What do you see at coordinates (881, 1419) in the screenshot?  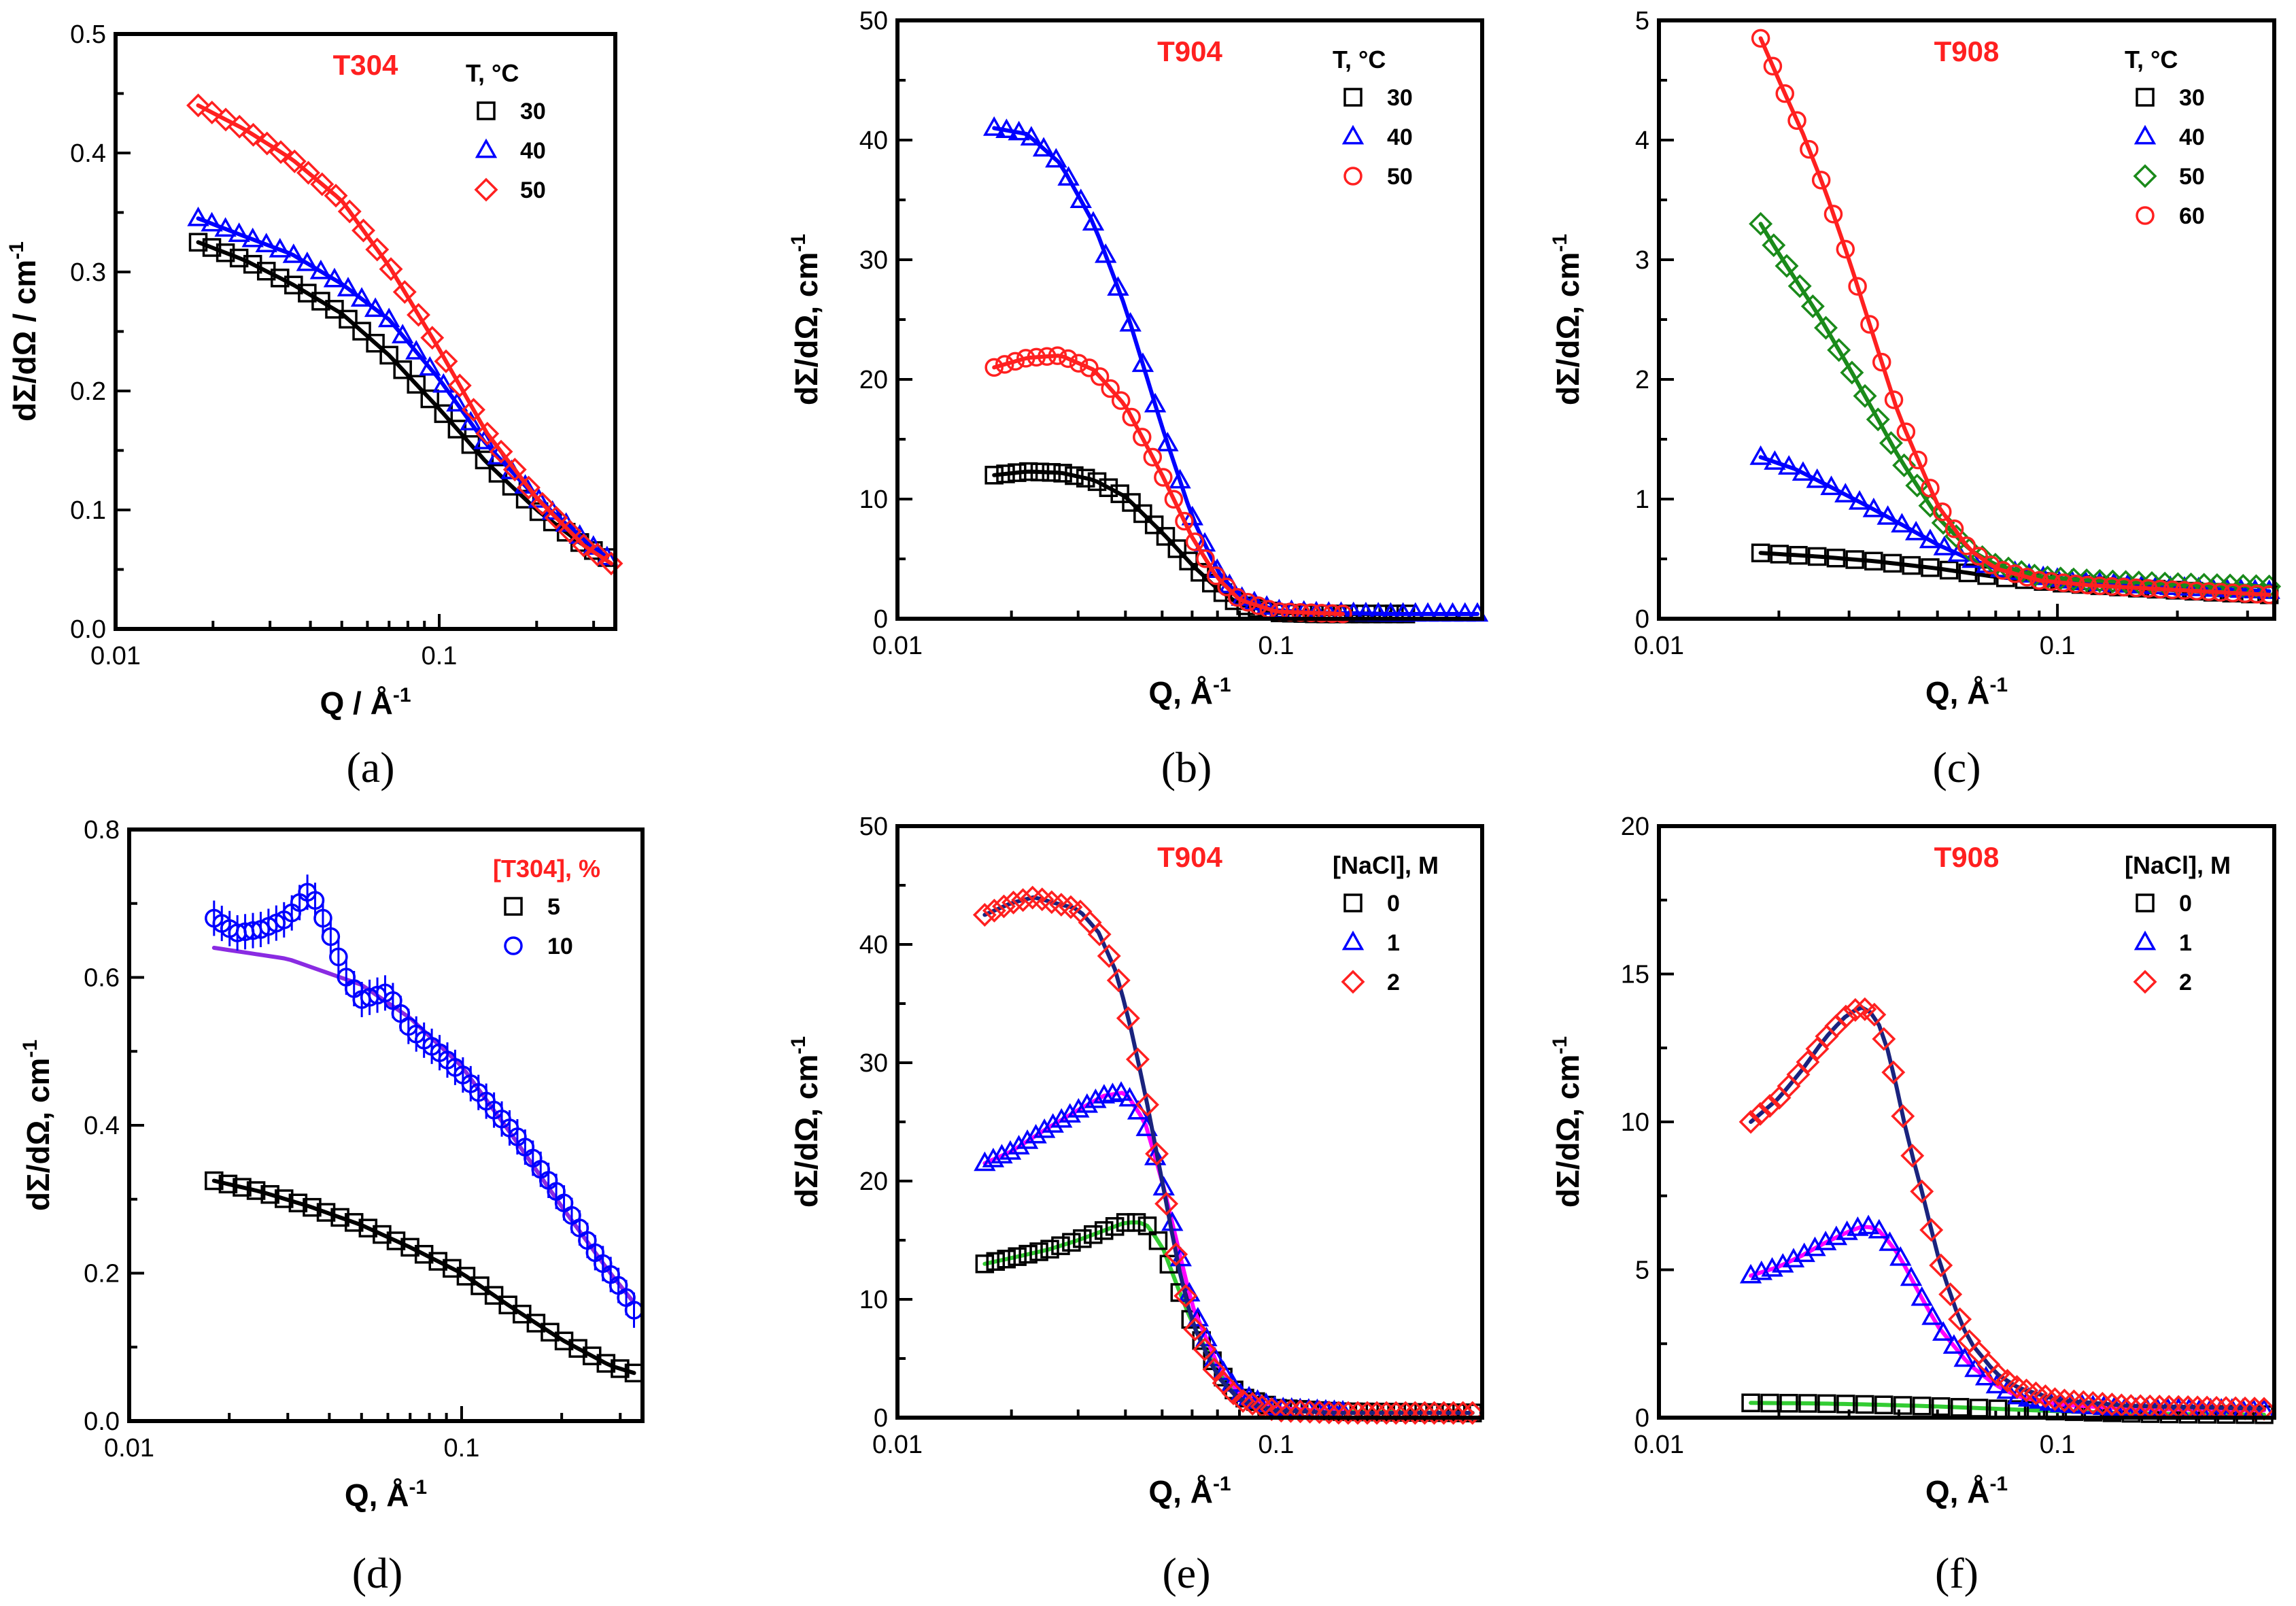 I see `y-tick-label: 0` at bounding box center [881, 1419].